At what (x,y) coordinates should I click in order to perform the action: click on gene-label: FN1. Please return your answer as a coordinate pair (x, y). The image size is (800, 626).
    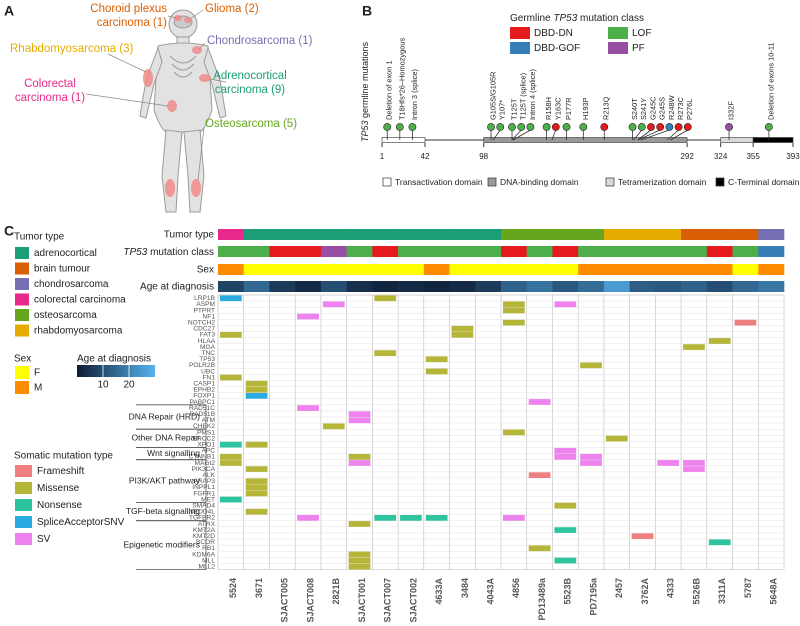
    Looking at the image, I should click on (209, 377).